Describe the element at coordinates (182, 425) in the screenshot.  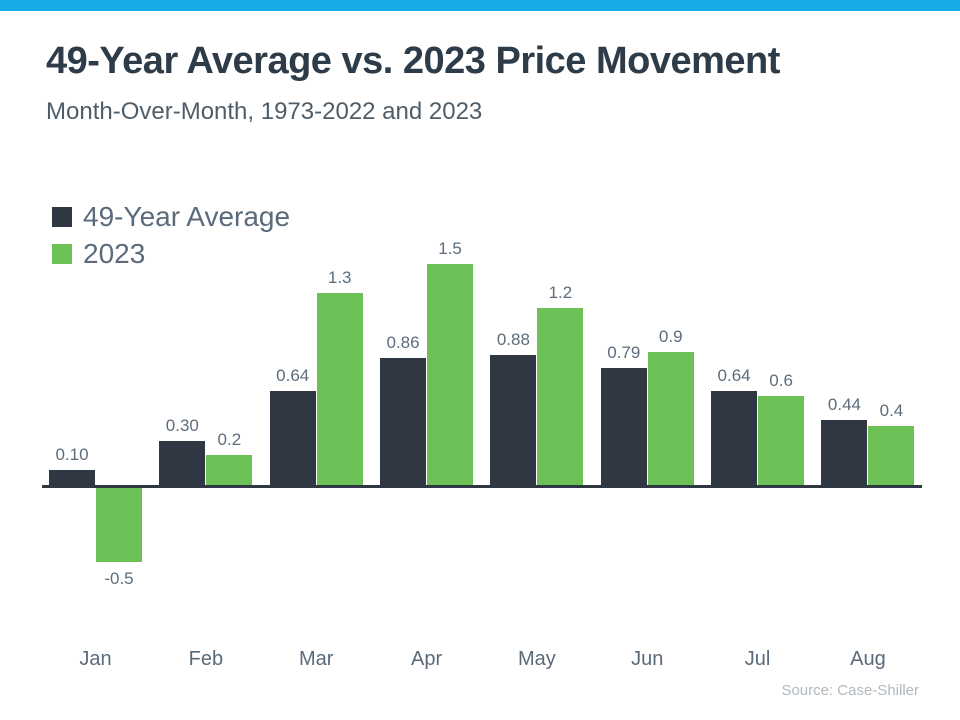
I see `value-label: 0.30` at that location.